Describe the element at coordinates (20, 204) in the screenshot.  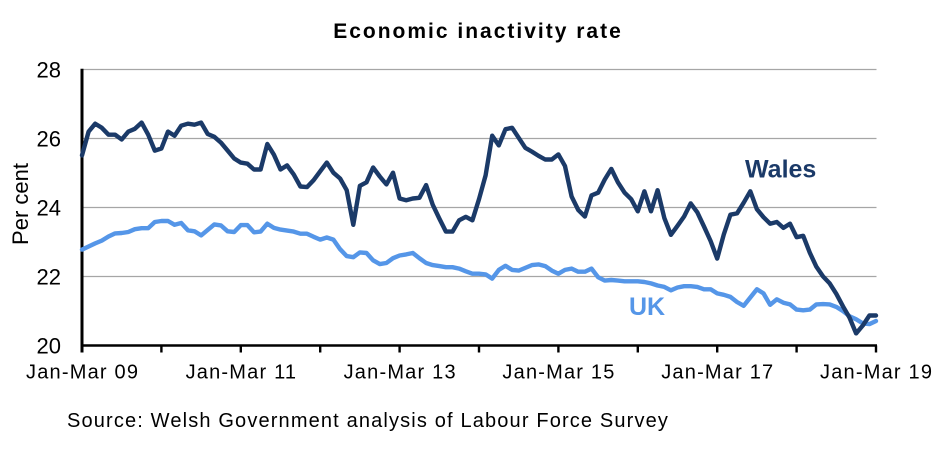
I see `svg-text: Per cent` at that location.